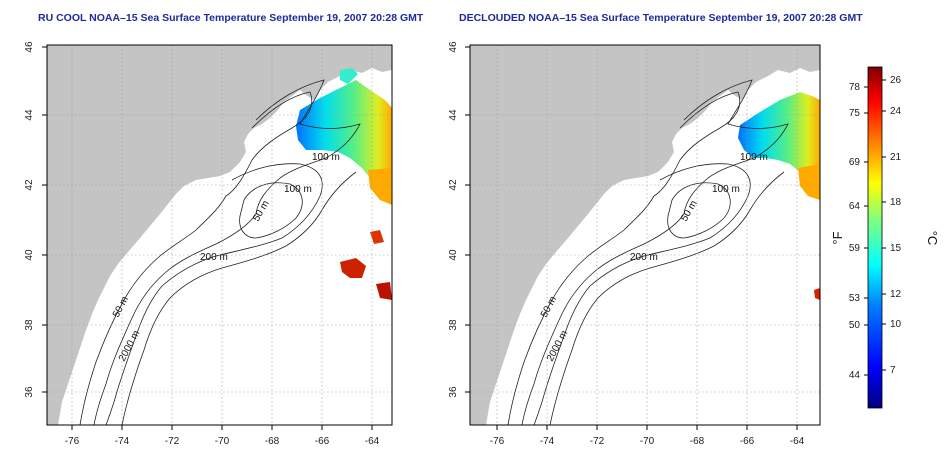 The width and height of the screenshot is (950, 475). I want to click on fahrenheit-tick-label: 44, so click(855, 375).